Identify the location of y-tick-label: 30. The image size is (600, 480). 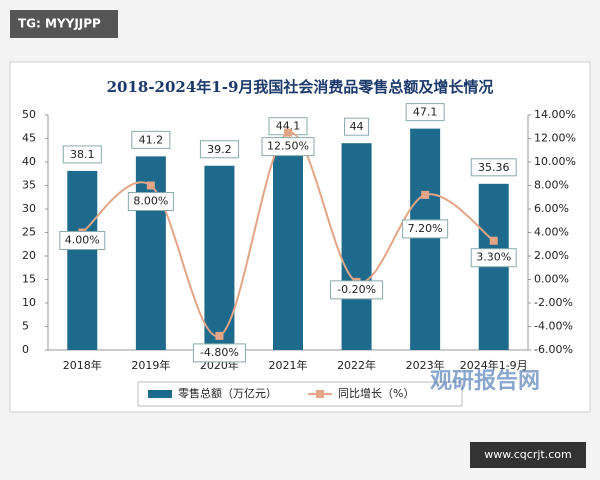
(29, 208).